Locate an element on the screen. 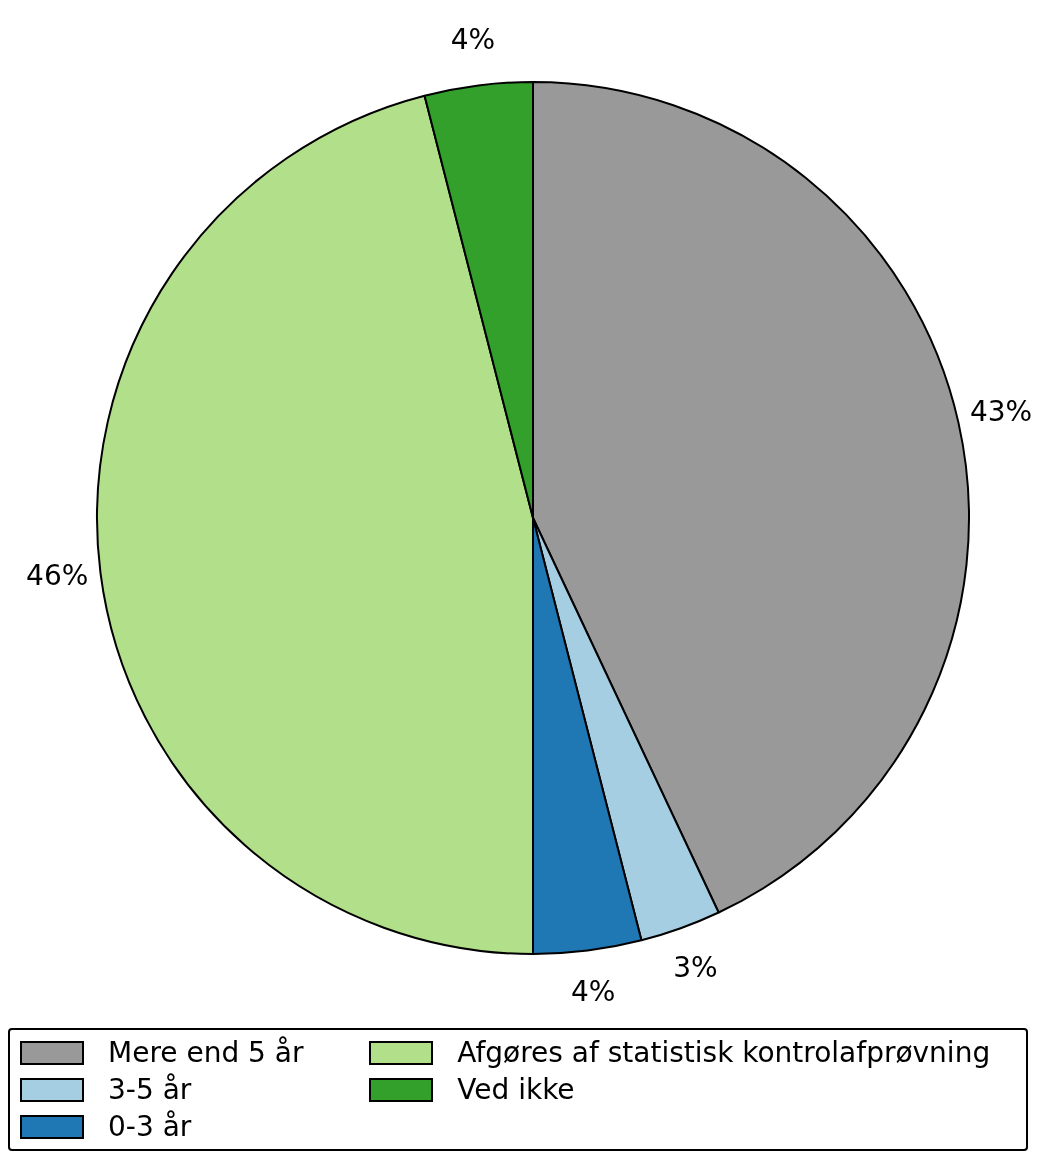 This screenshot has height=1169, width=1058. legend-label: Afgøres af statistisk kontrolafprøvning is located at coordinates (724, 1052).